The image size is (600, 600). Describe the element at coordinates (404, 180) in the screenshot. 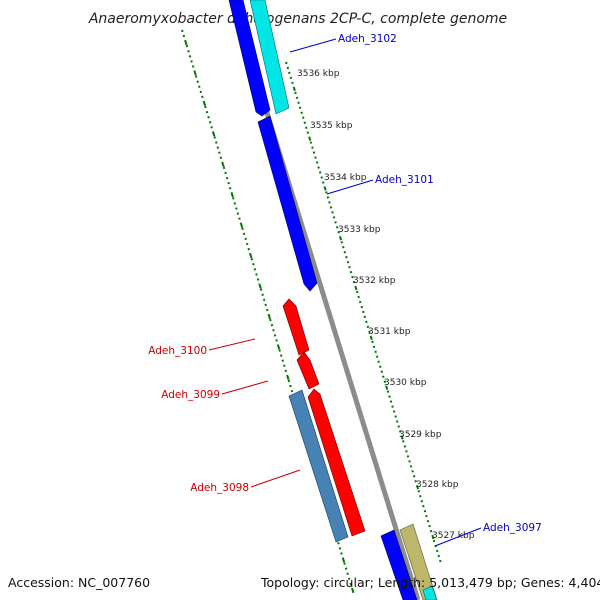

I see `gene-label-adeh-3101: Adeh_3101` at that location.